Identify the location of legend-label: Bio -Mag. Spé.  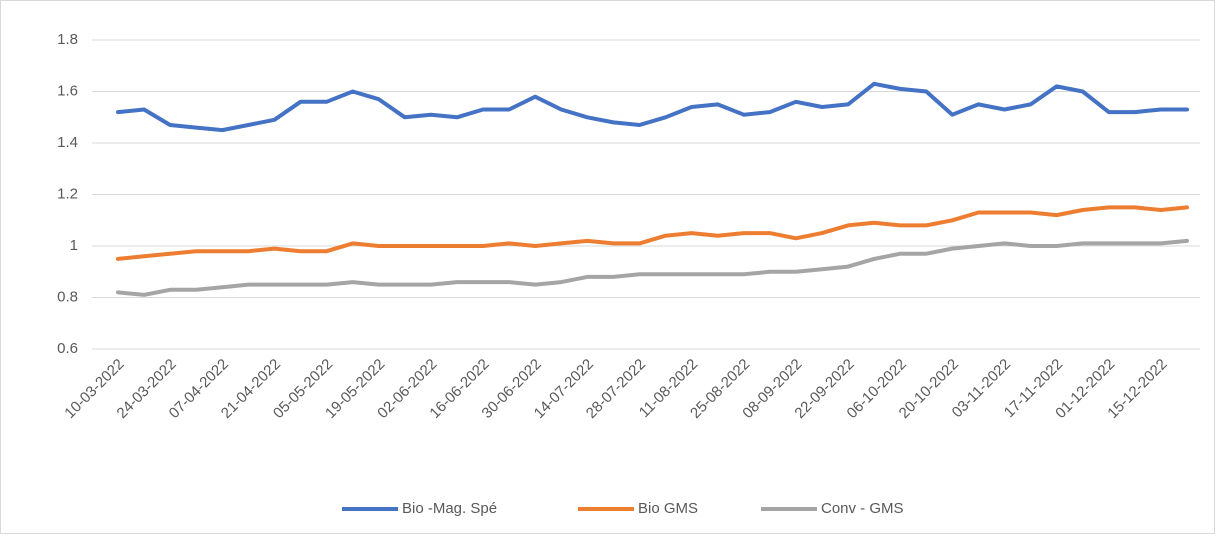
(449, 508).